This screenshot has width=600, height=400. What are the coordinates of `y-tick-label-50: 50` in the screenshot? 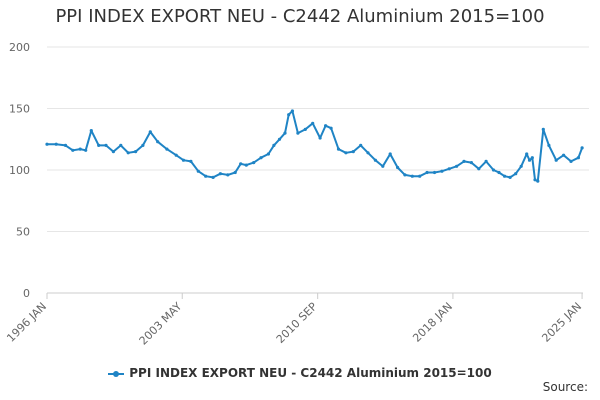 It's located at (23, 232).